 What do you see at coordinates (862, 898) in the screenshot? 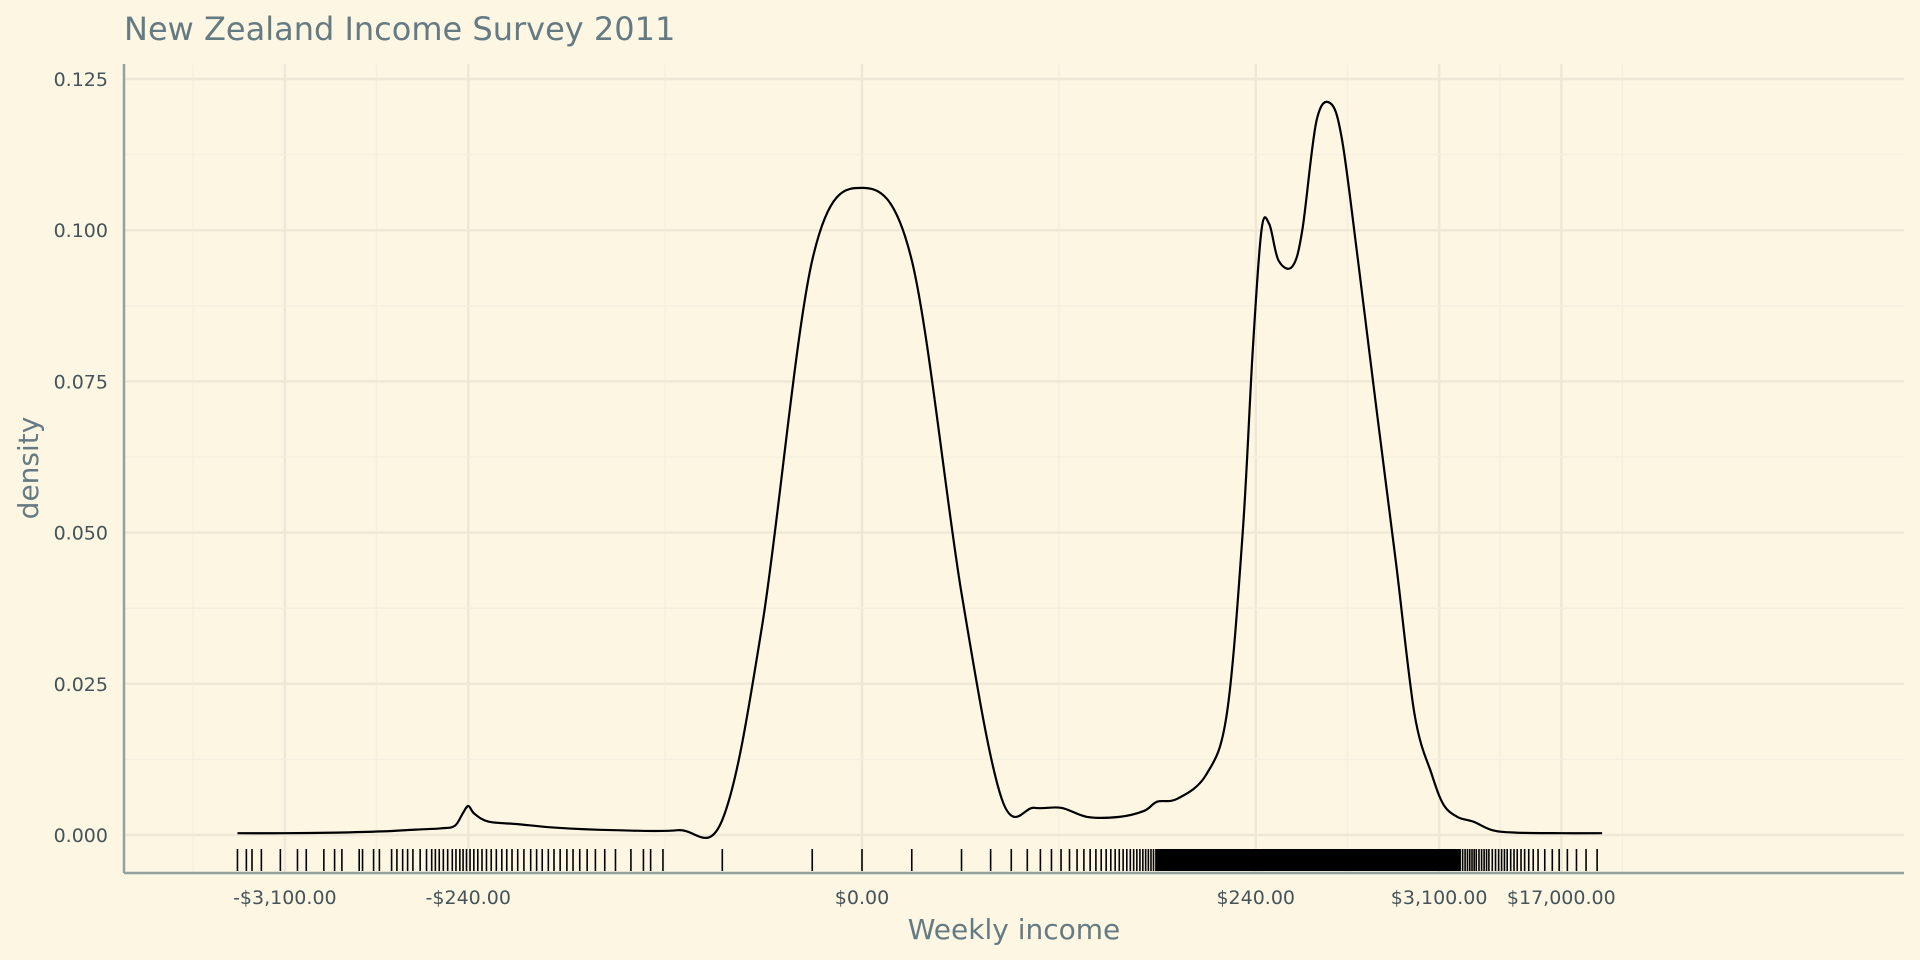
I see `x-tick-label: $0.00` at bounding box center [862, 898].